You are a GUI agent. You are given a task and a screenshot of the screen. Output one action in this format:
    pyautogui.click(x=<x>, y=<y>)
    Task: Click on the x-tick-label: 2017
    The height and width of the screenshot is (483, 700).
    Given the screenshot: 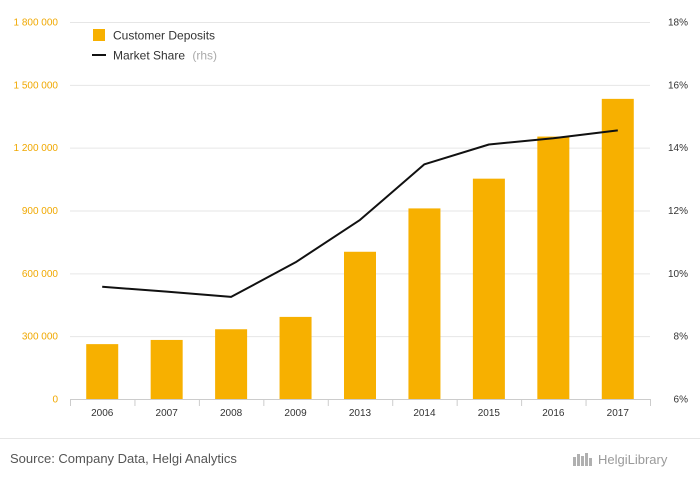 What is the action you would take?
    pyautogui.click(x=618, y=413)
    